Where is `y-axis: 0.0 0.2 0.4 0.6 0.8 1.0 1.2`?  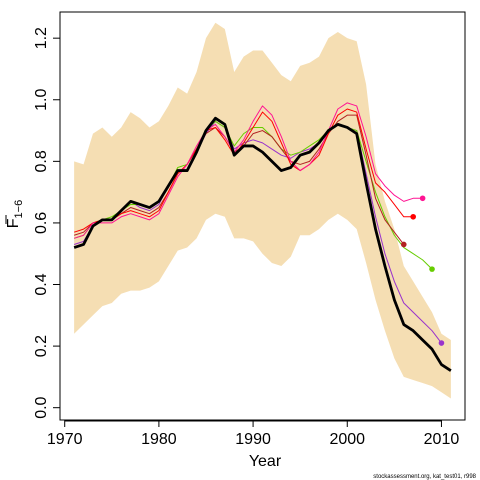
y-axis: 0.0 0.2 0.4 0.6 0.8 1.0 1.2 is located at coordinates (46, 223).